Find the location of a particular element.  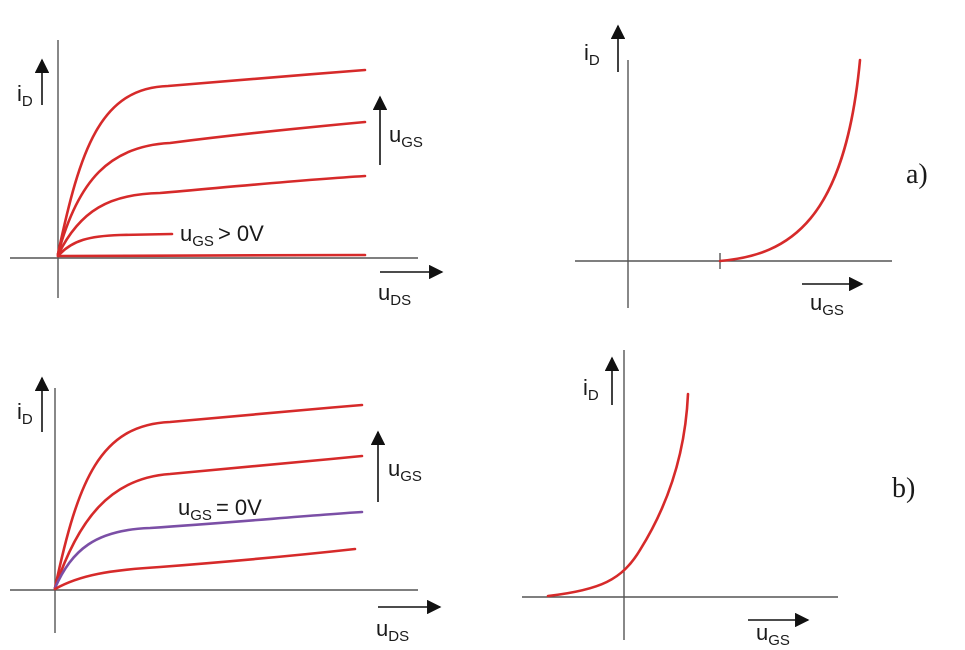

panel-a-transfer-id-label: iD is located at coordinates (592, 54).